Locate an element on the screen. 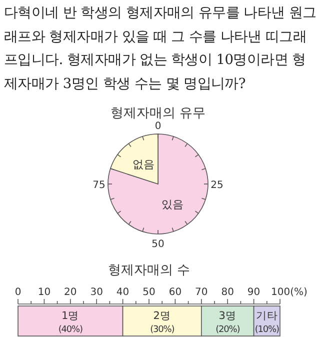 This screenshot has height=337, width=320. x-tick-label: 30 is located at coordinates (96, 292).